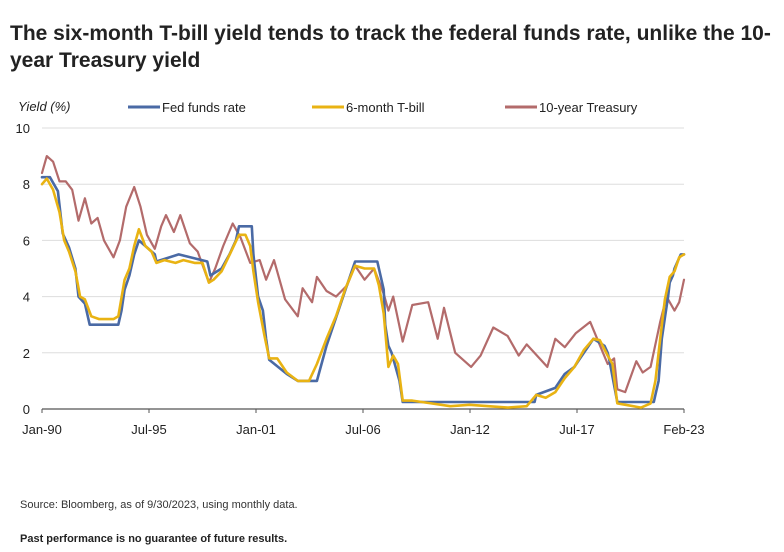 Image resolution: width=784 pixels, height=552 pixels. I want to click on y-tick-label: 0, so click(26, 409).